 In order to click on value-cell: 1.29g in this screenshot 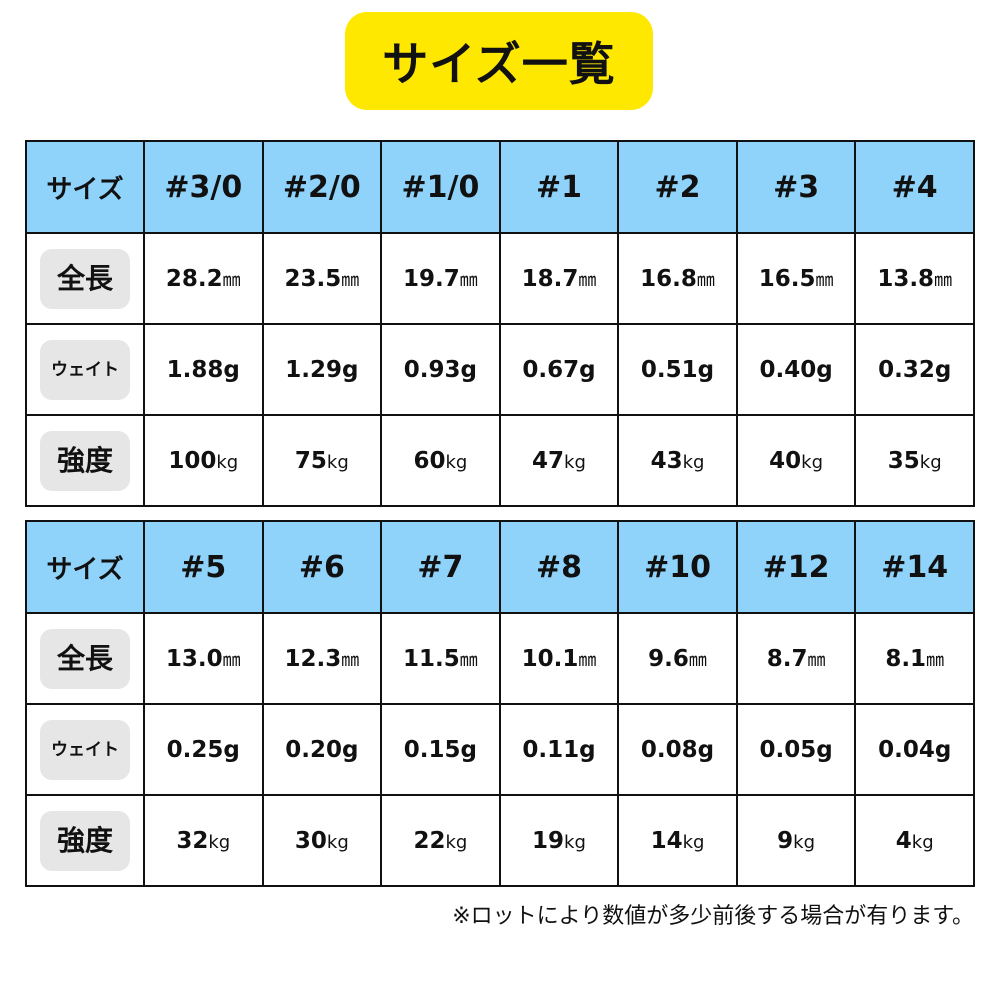, I will do `click(322, 369)`.